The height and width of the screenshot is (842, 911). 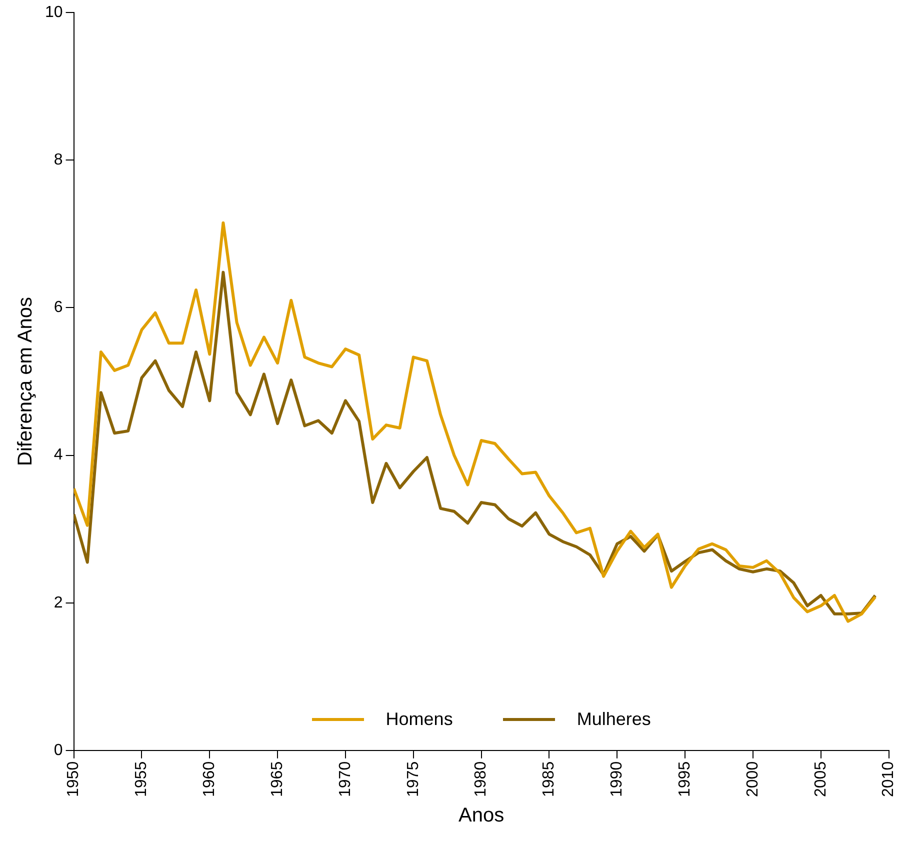 What do you see at coordinates (345, 779) in the screenshot?
I see `x-tick-label: 1970` at bounding box center [345, 779].